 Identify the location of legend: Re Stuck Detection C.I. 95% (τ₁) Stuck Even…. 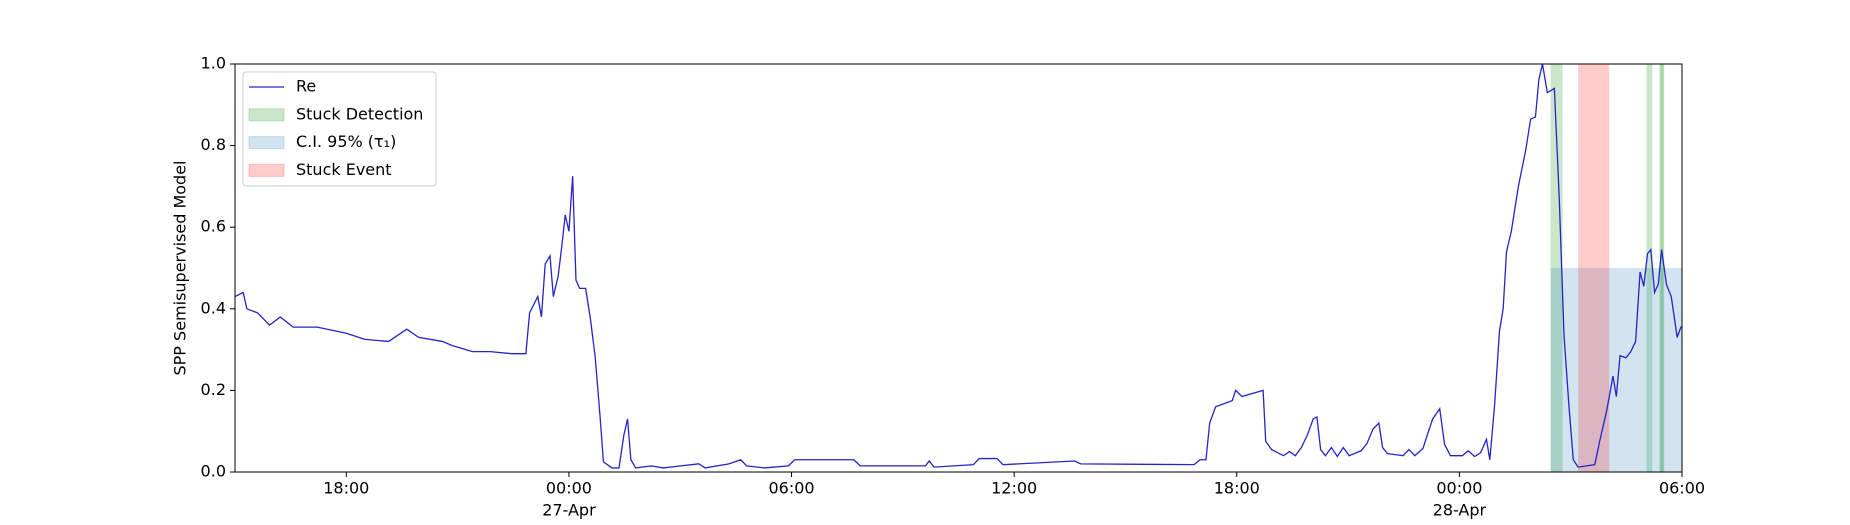
(339, 129).